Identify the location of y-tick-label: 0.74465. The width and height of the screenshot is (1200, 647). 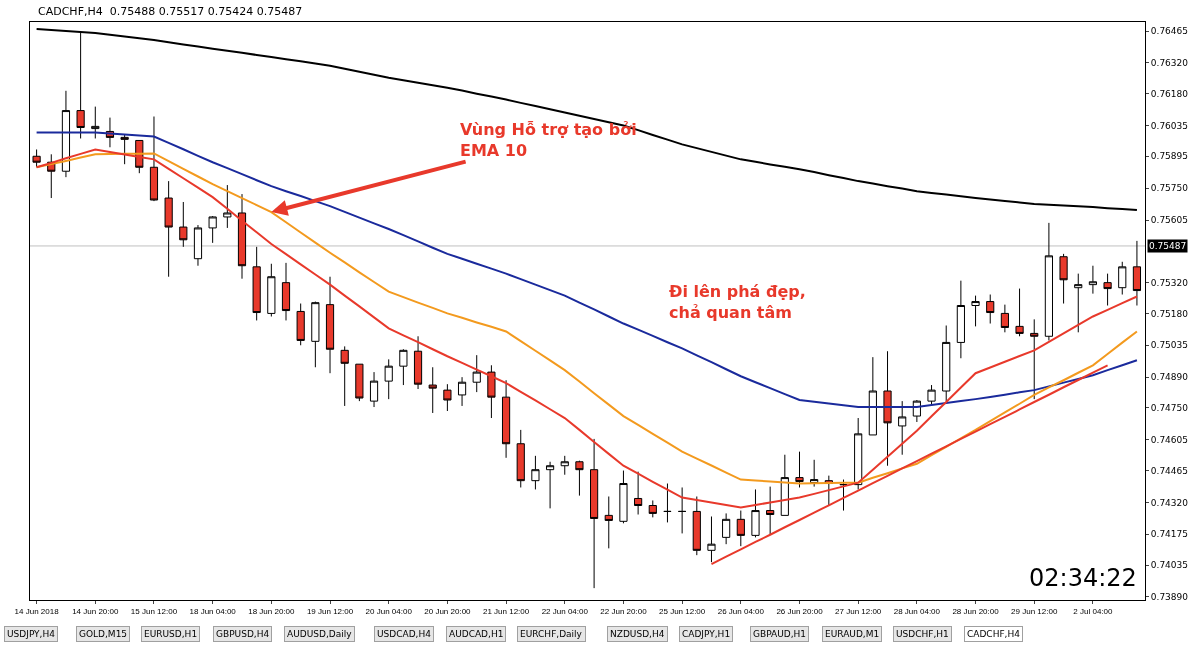
(1169, 470).